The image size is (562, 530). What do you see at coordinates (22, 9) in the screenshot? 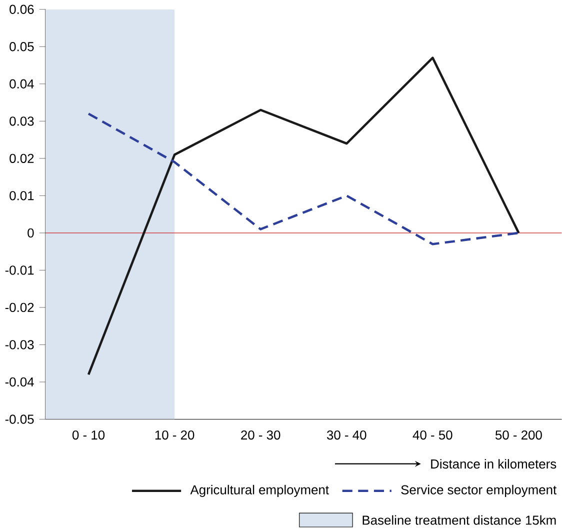
I see `y-tick-label: 0.06` at bounding box center [22, 9].